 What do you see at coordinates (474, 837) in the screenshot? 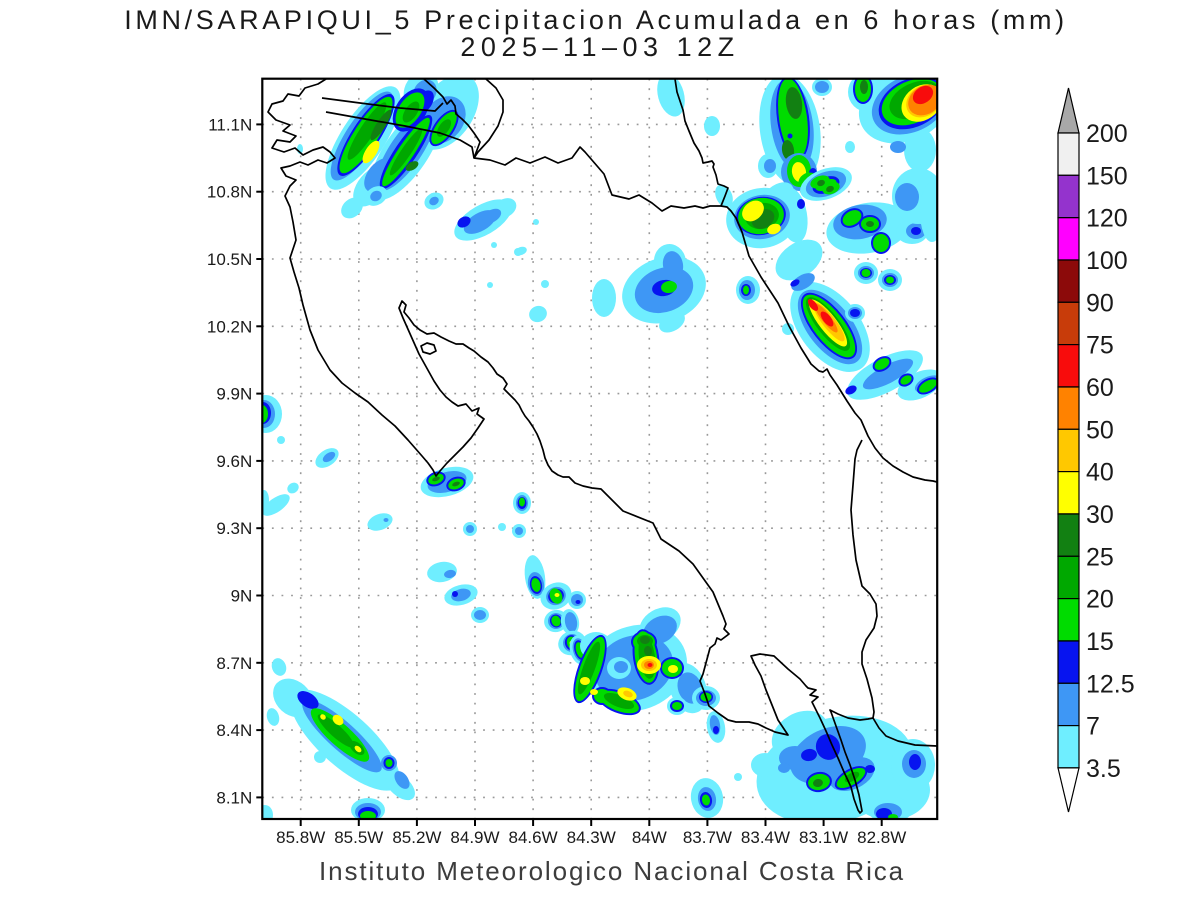
I see `svg-text: 84.9W` at bounding box center [474, 837].